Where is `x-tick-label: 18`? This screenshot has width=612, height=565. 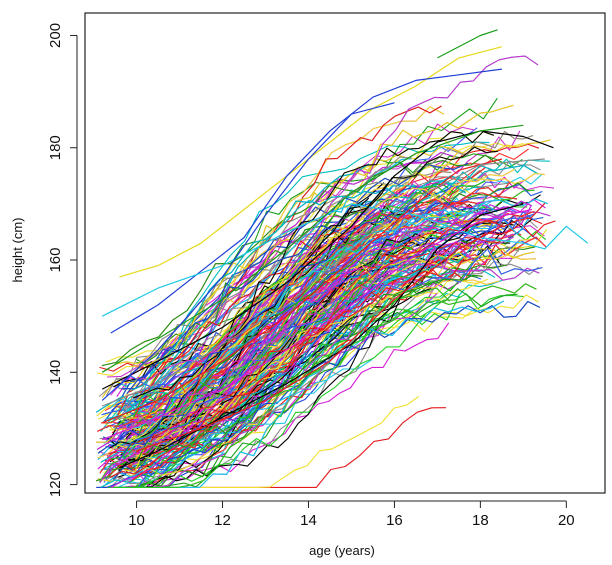 x-tick-label: 18 is located at coordinates (480, 520).